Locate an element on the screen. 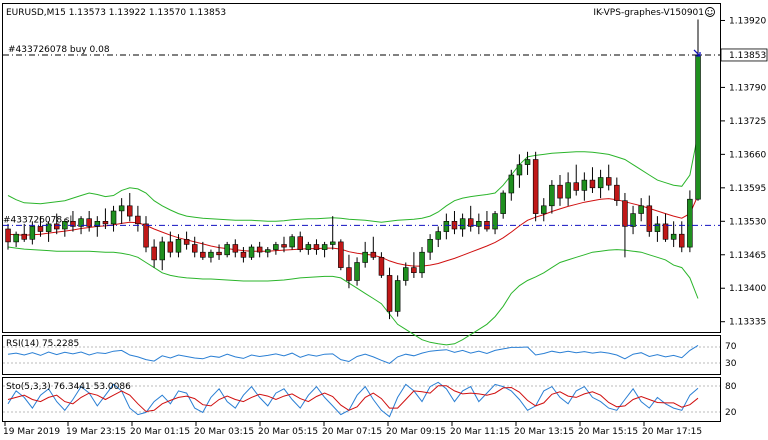 The height and width of the screenshot is (440, 768). rsi-series-line is located at coordinates (353, 354).